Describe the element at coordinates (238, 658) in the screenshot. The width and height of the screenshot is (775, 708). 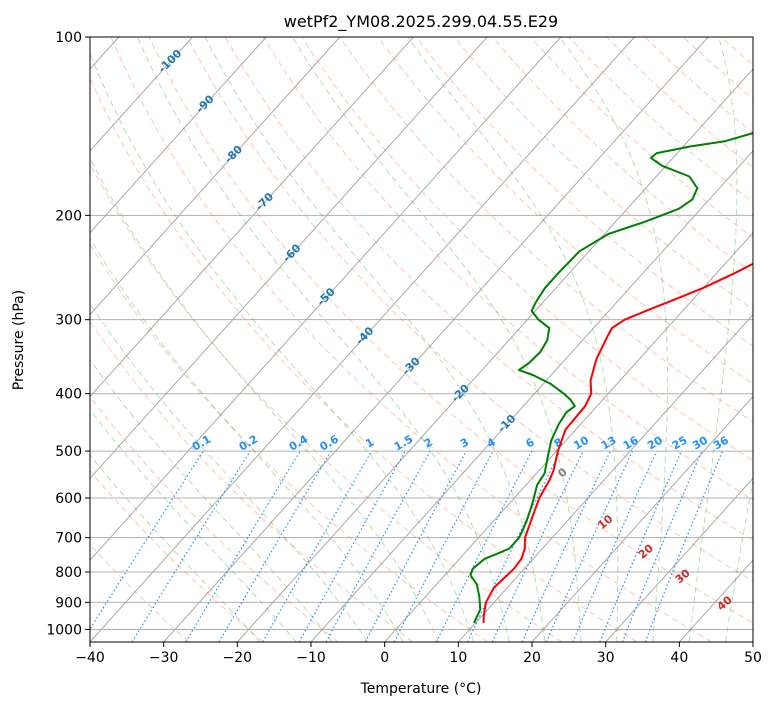
I see `x-tick-label: −20` at that location.